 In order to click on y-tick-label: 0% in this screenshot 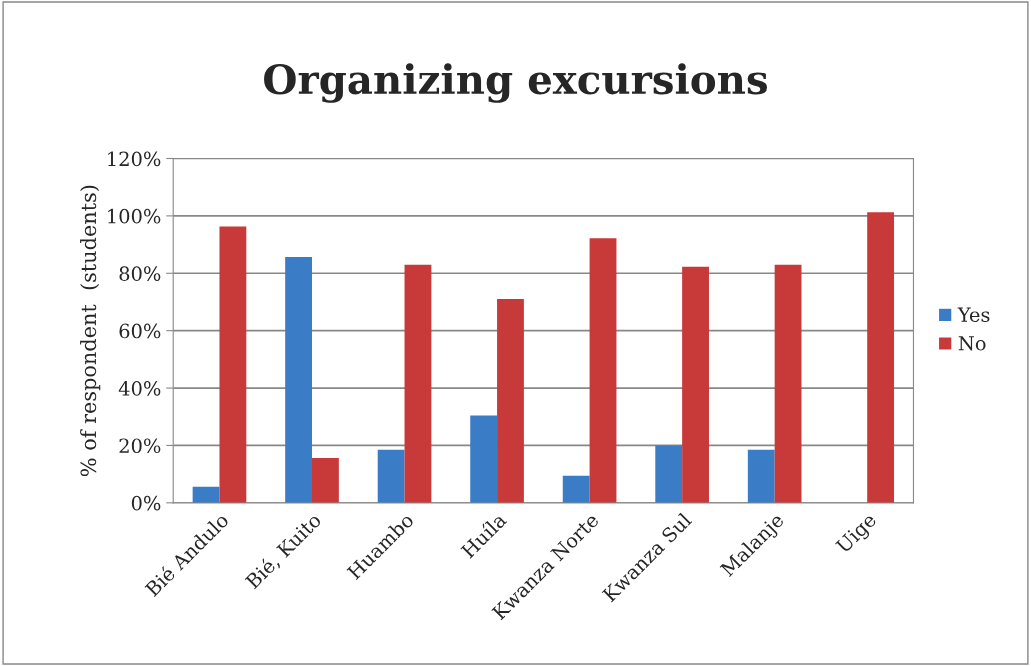, I will do `click(146, 503)`.